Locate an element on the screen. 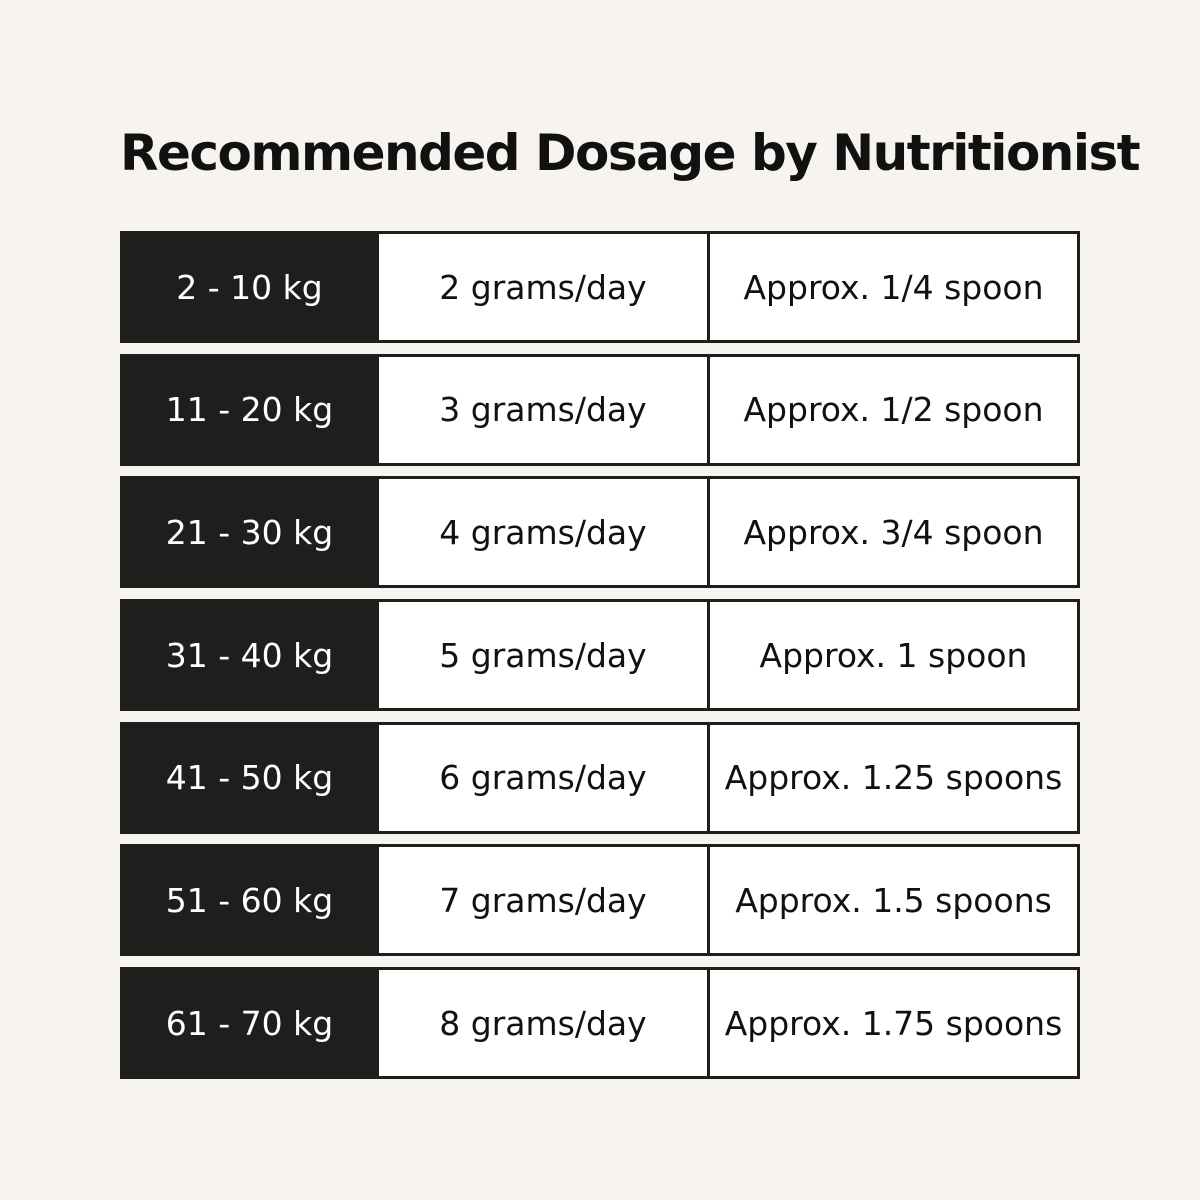 The height and width of the screenshot is (1200, 1200). weight-range: 61 - 70 kg is located at coordinates (249, 1023).